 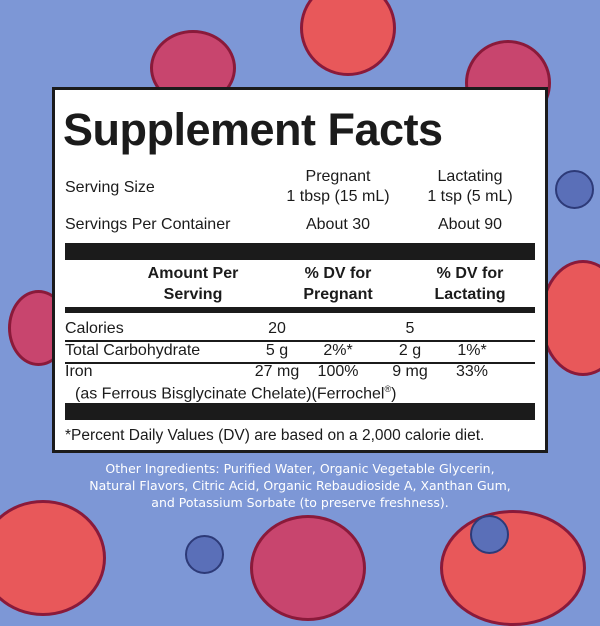 I want to click on registered-mark: ®, so click(x=388, y=389).